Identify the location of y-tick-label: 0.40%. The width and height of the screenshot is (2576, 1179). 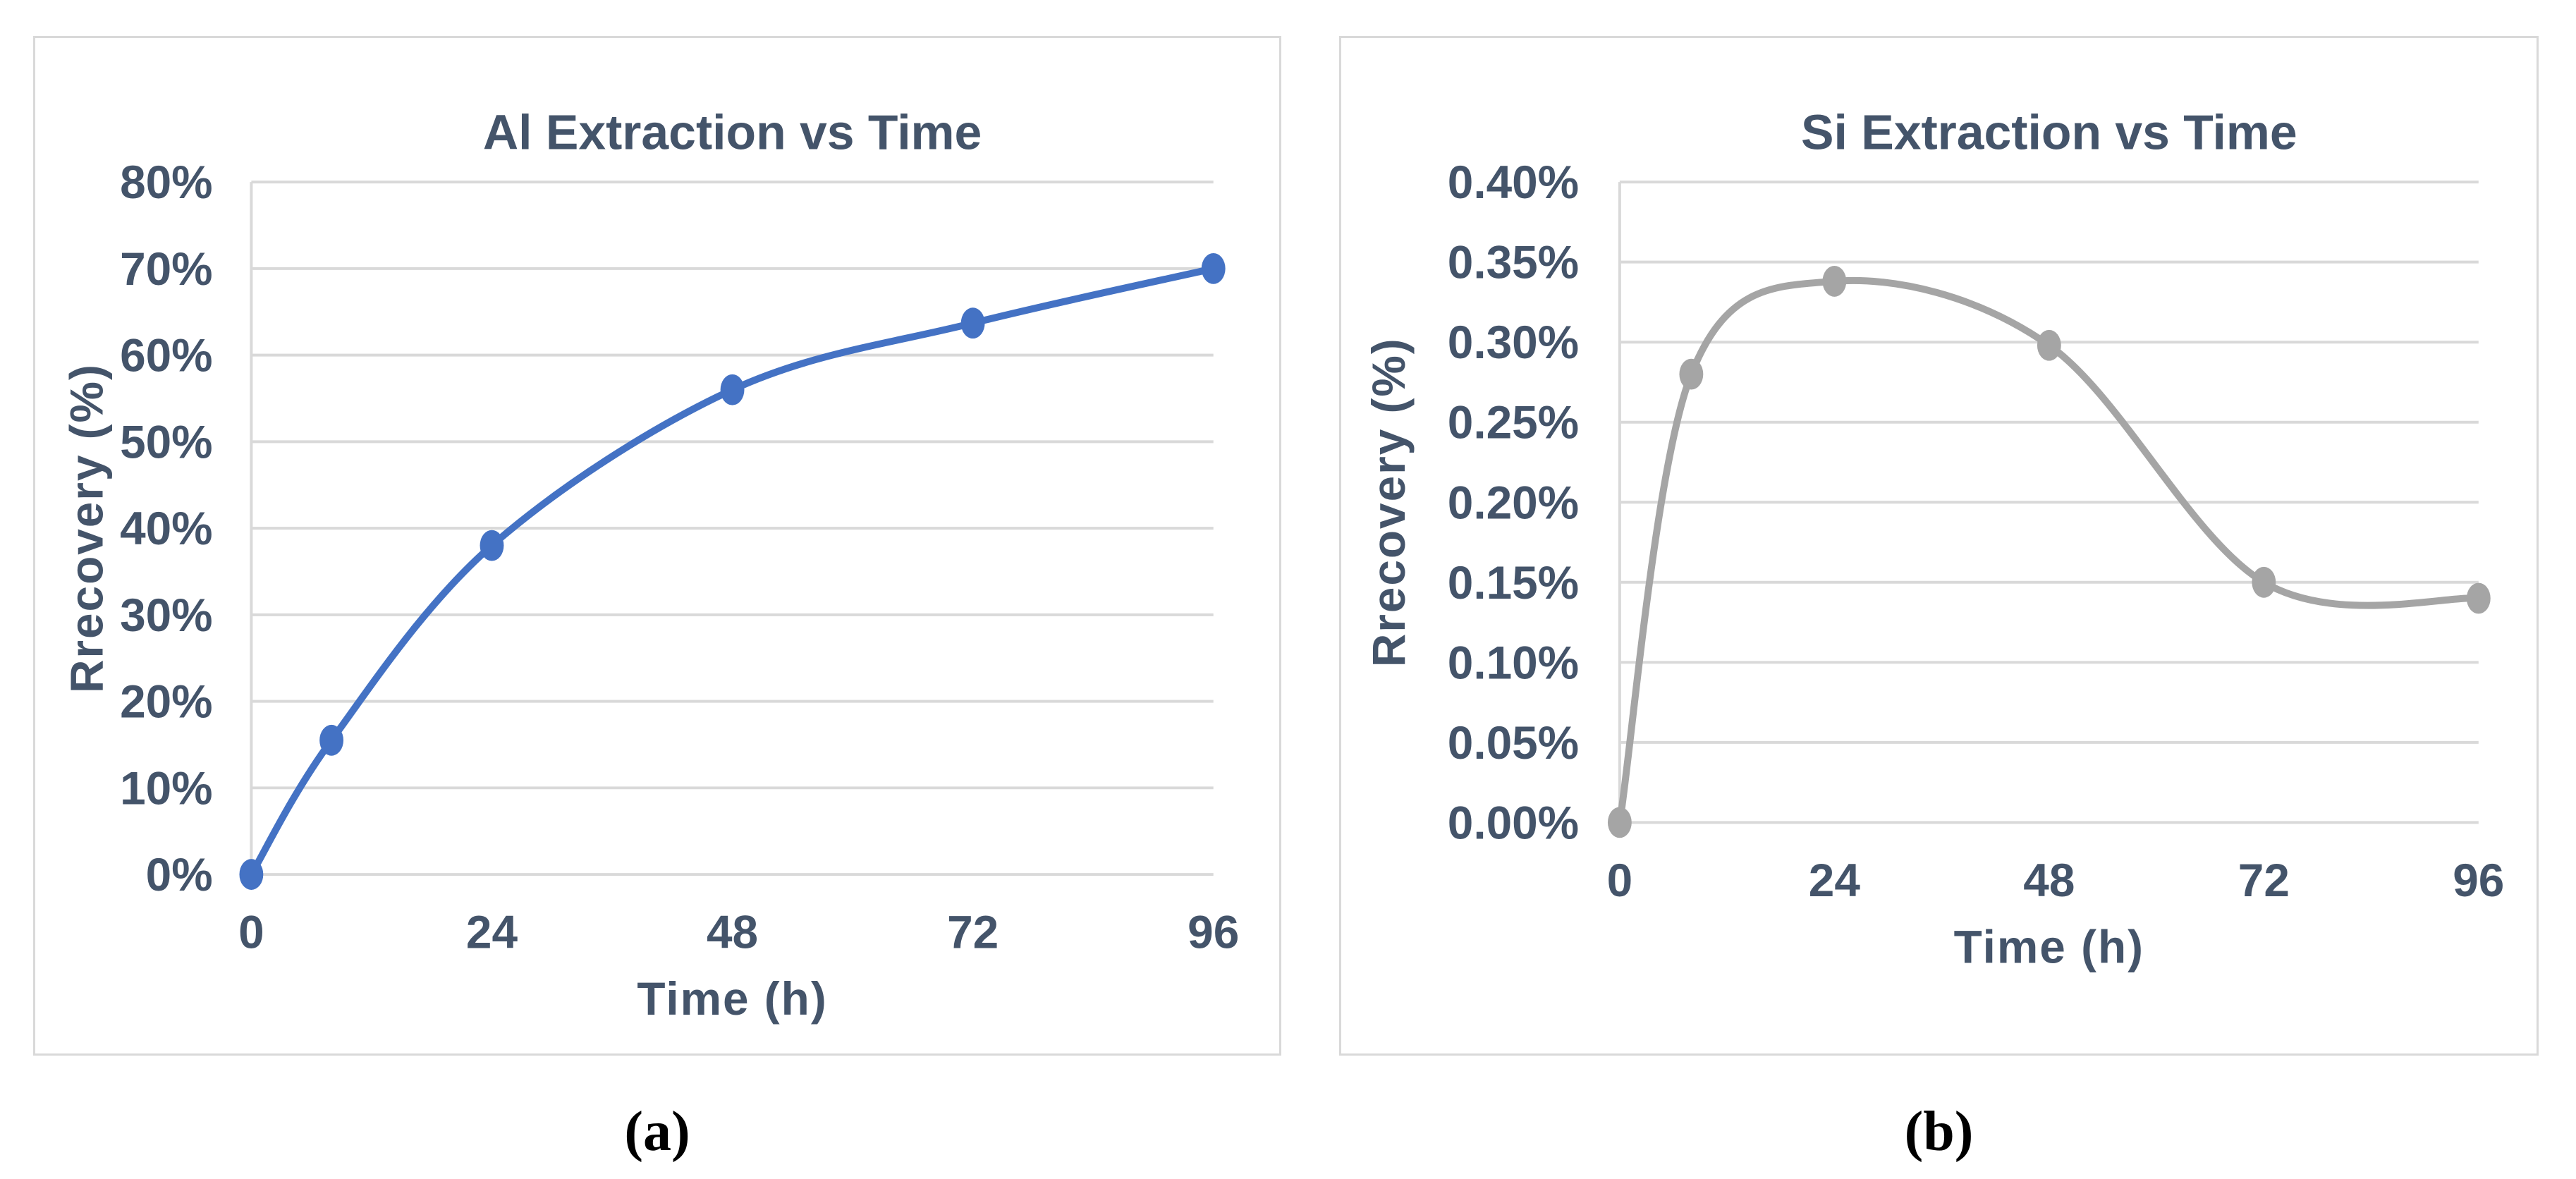
(1514, 182).